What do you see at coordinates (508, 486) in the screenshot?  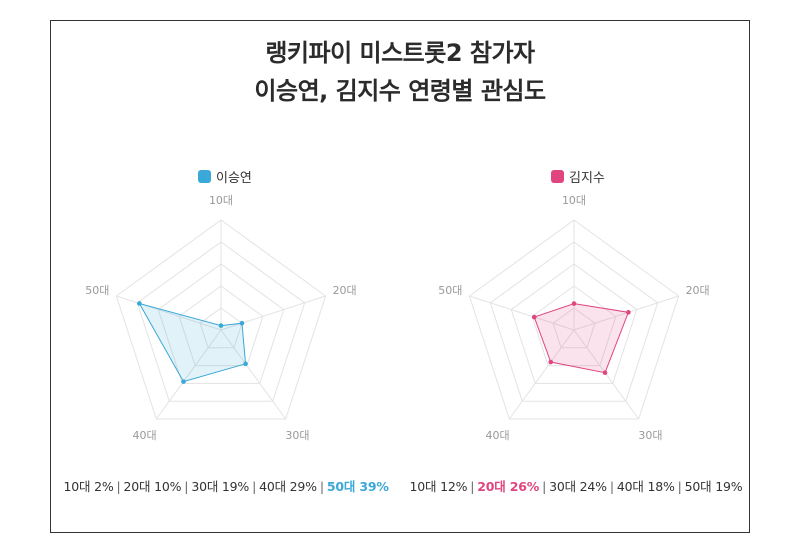 I see `summary-item: 20대 26%` at bounding box center [508, 486].